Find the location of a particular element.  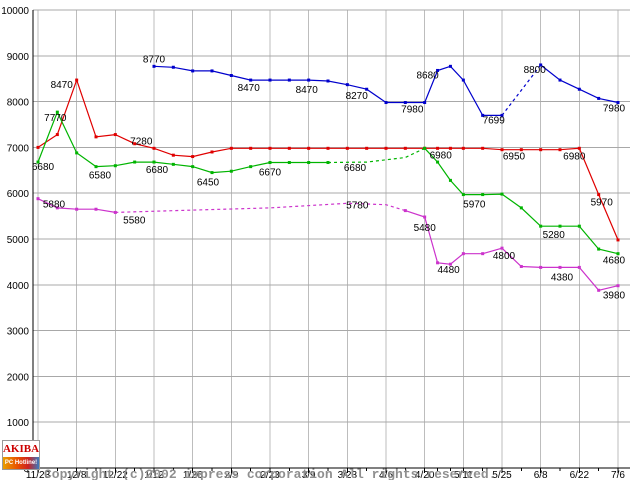

x-axis-label: 3/9 is located at coordinates (309, 475).